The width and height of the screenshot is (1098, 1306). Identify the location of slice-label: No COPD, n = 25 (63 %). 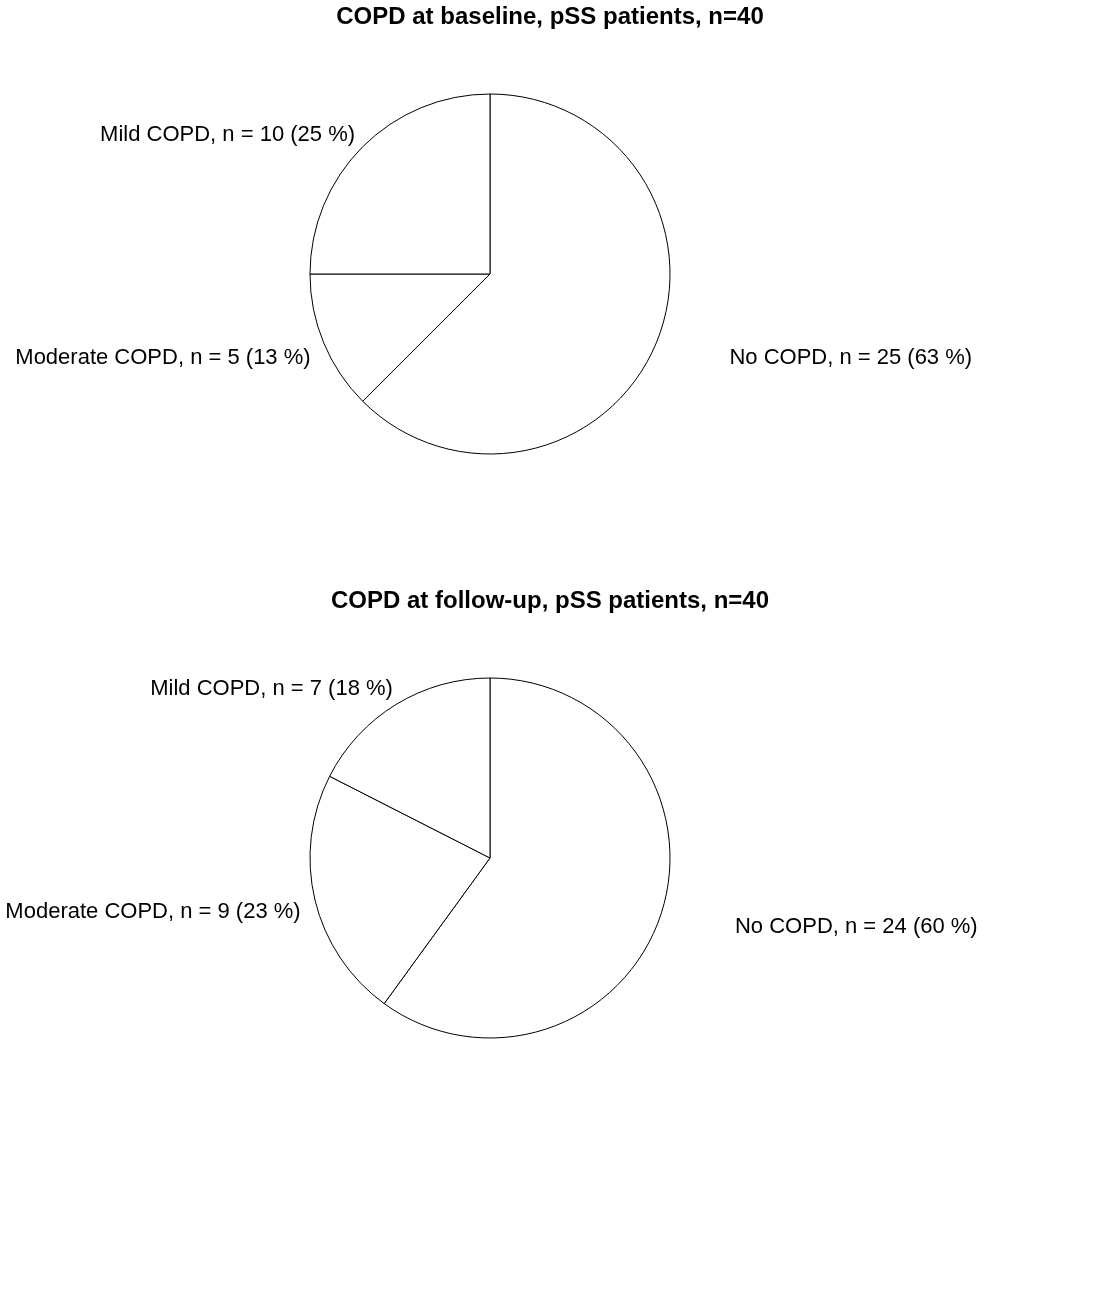
(851, 357).